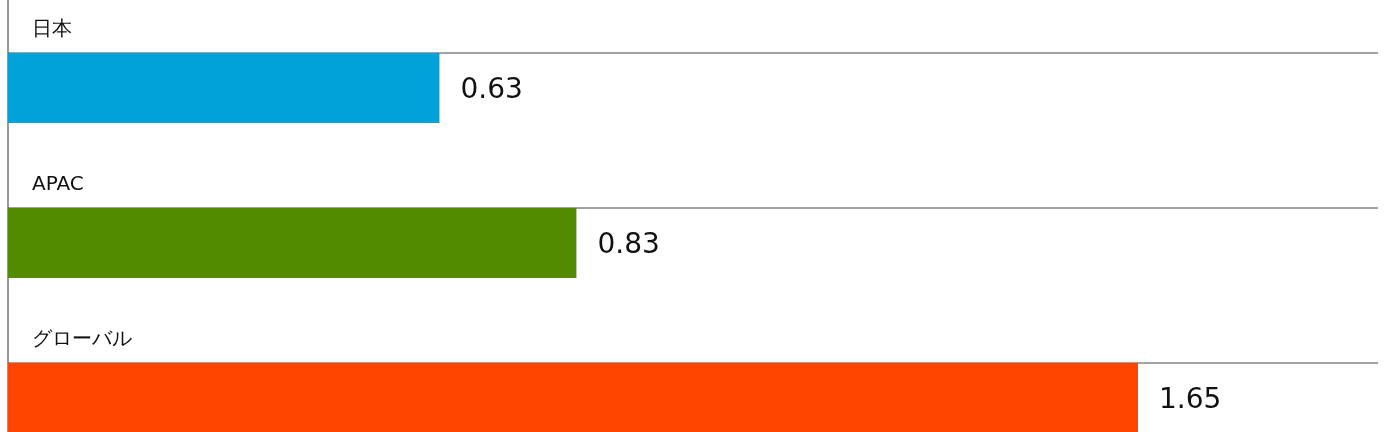 This screenshot has height=432, width=1387. Describe the element at coordinates (1190, 398) in the screenshot. I see `data-label: 1.65` at that location.